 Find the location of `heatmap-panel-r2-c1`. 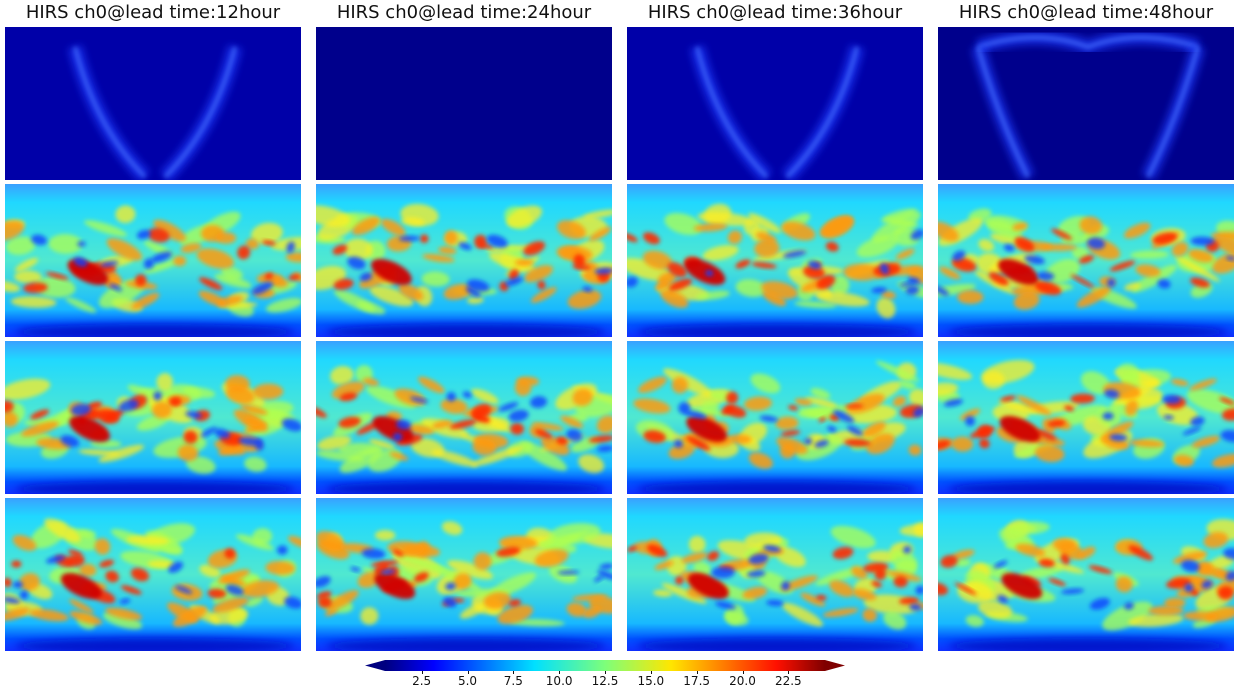

heatmap-panel-r2-c1 is located at coordinates (153, 260).